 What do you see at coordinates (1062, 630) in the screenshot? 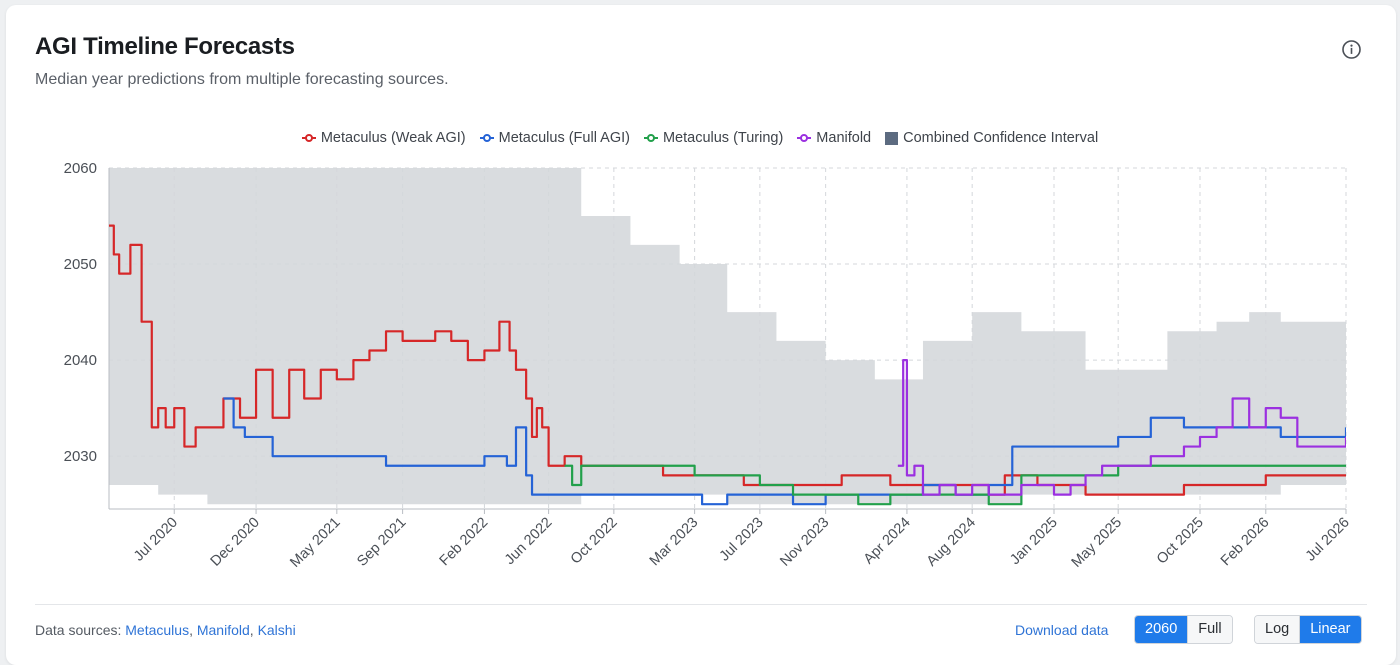
I see `download-data-link: Download data` at bounding box center [1062, 630].